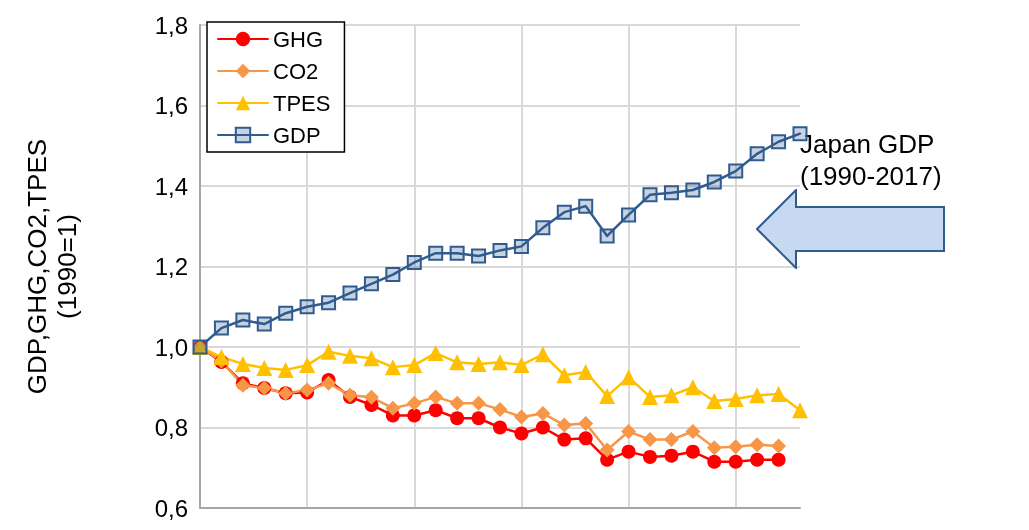  What do you see at coordinates (52, 266) in the screenshot?
I see `y-axis-title: GDP,GHG,CO2,TPES (1990=1)` at bounding box center [52, 266].